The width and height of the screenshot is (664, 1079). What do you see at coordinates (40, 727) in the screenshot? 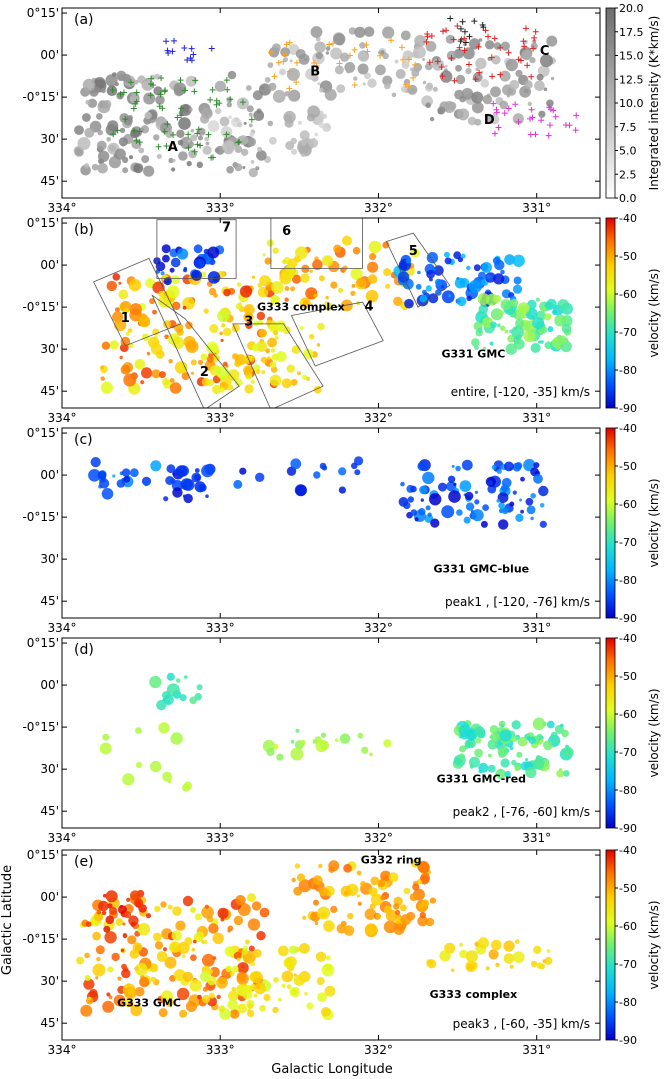
I see `y-tick-label: -0°15'` at bounding box center [40, 727].